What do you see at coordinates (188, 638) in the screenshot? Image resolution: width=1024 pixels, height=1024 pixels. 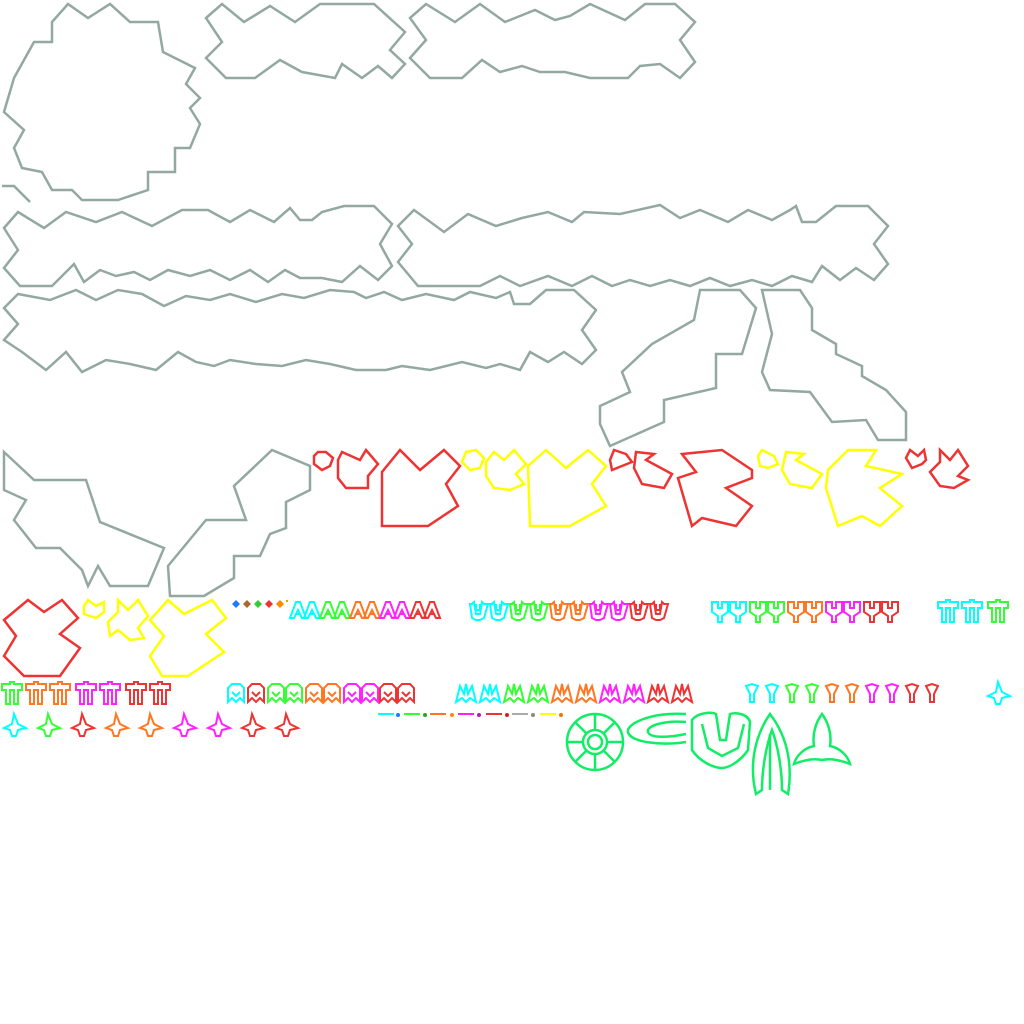 I see `asteroid-yellow-tilt-large` at bounding box center [188, 638].